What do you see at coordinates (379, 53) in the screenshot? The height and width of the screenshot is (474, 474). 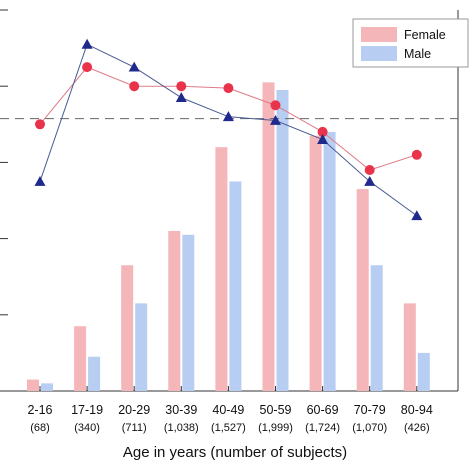 I see `legend-swatch-male` at bounding box center [379, 53].